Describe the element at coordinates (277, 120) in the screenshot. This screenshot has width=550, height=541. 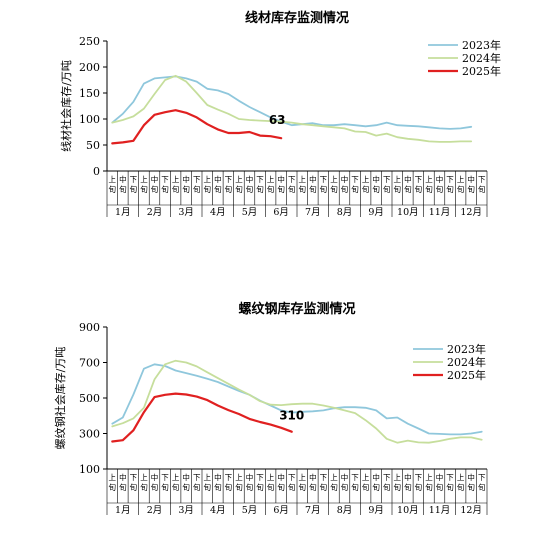
I see `latest-value-annotation: 63` at that location.